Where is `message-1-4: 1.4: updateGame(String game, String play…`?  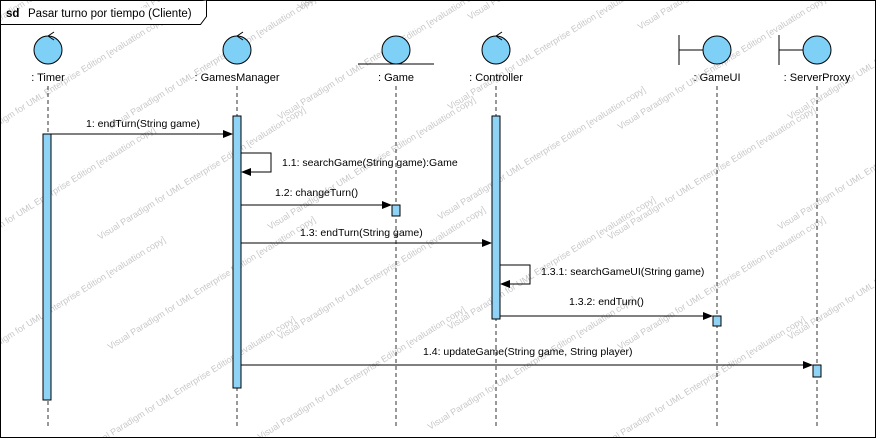 message-1-4: 1.4: updateGame(String game, String play… is located at coordinates (527, 357).